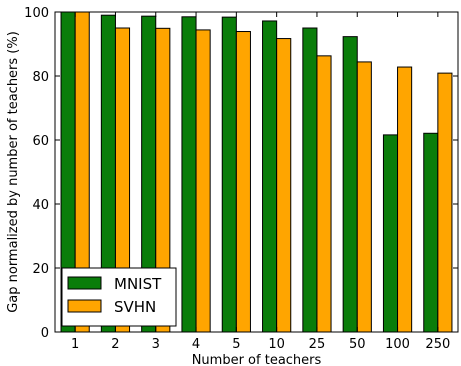 This screenshot has width=461, height=366. Describe the element at coordinates (156, 344) in the screenshot. I see `x-tick-label: 3` at that location.